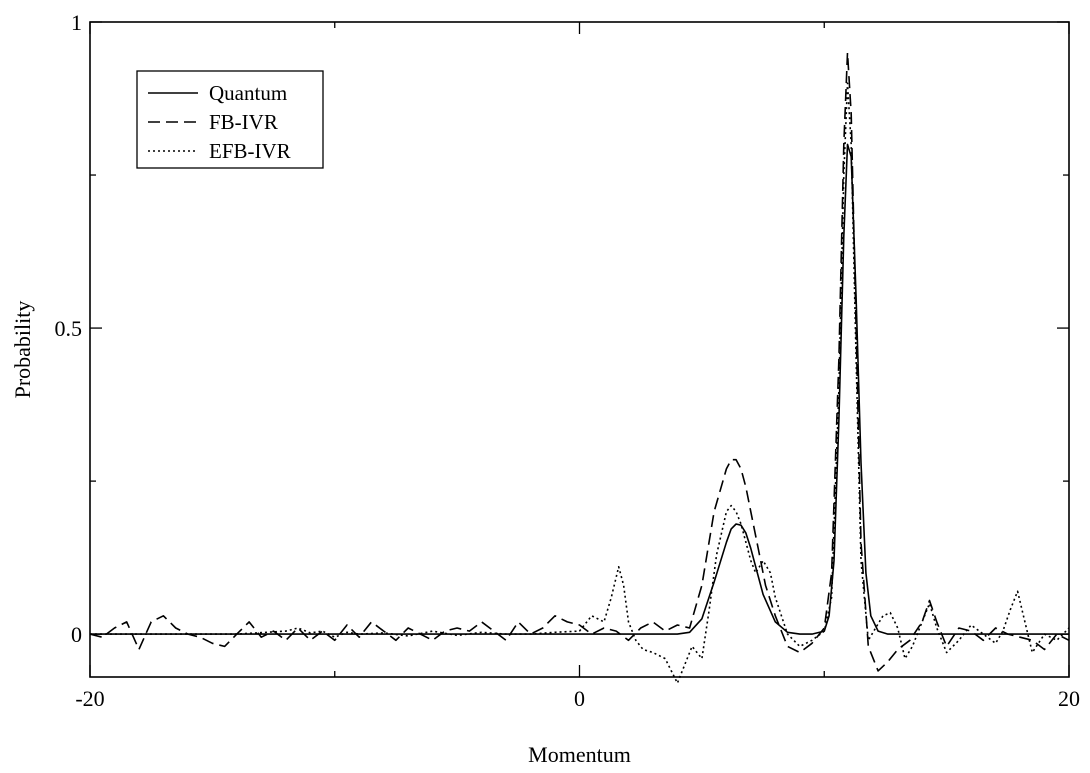  I want to click on x-tick-label: -20, so click(89, 698).